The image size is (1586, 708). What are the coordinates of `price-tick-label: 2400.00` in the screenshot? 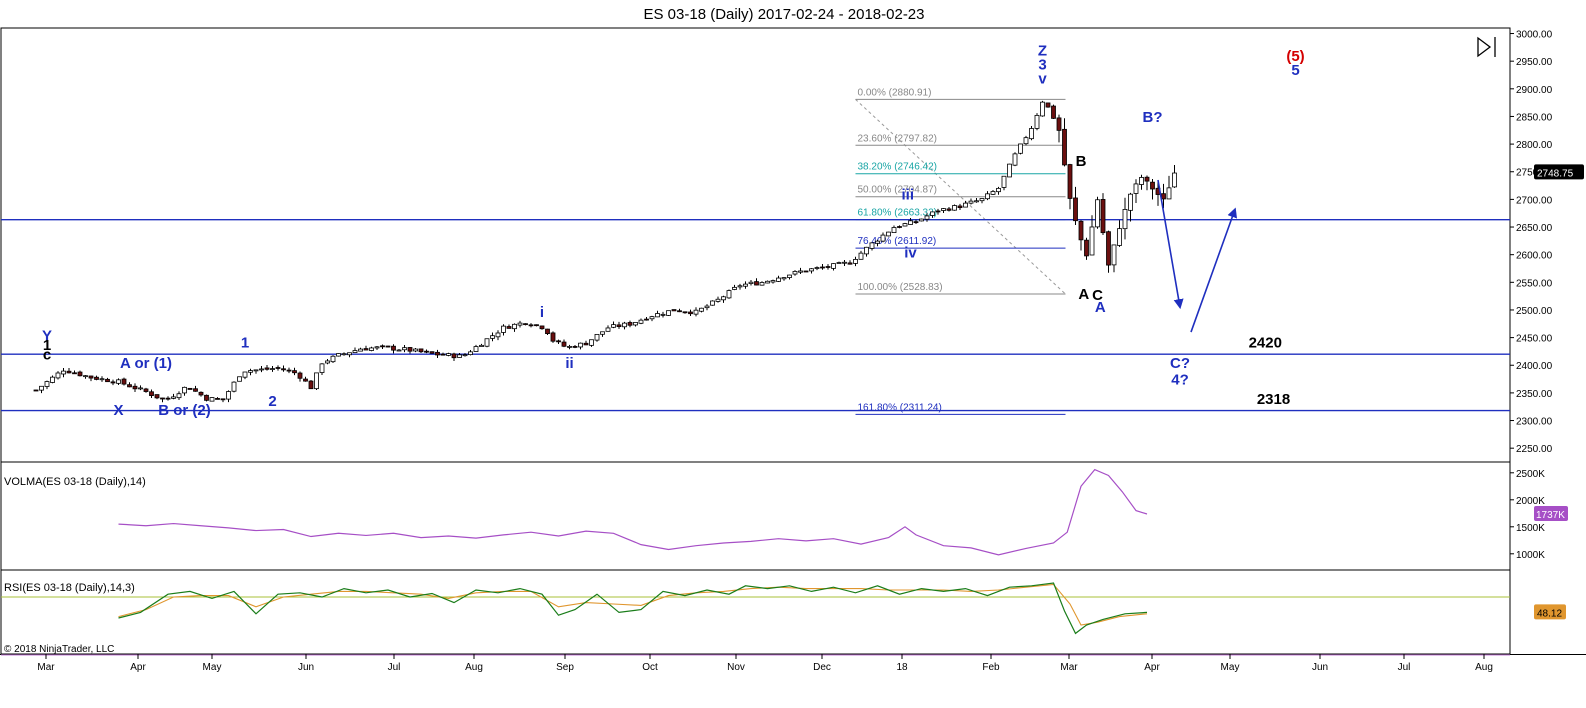 It's located at (1534, 366).